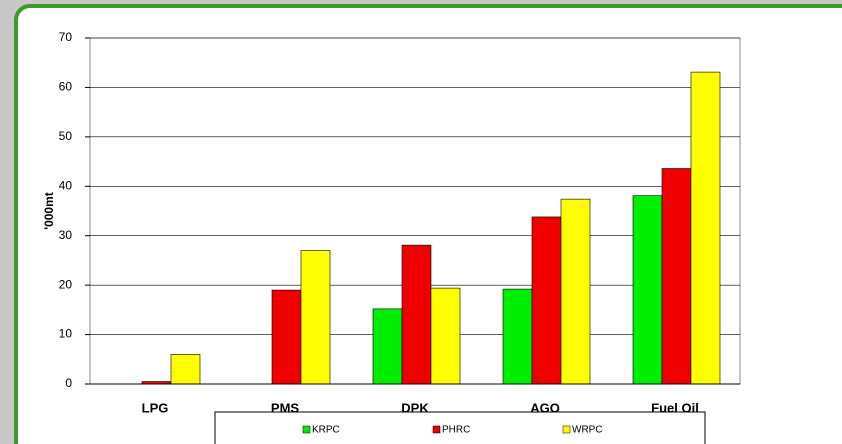  I want to click on y-tick-label: 50, so click(66, 136).